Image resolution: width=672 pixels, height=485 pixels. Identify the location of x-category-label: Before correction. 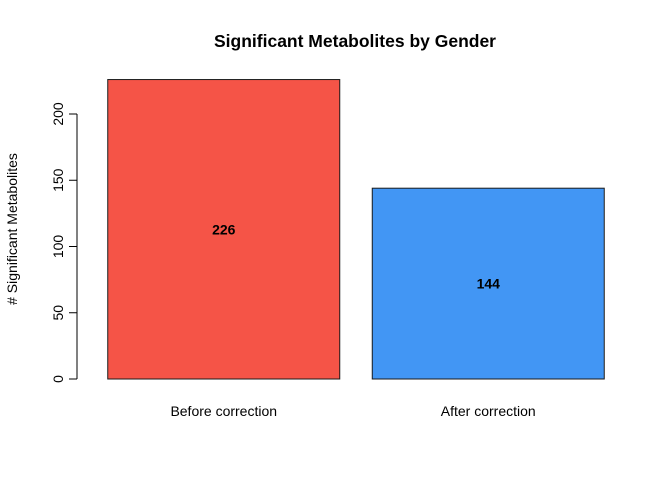
(223, 411).